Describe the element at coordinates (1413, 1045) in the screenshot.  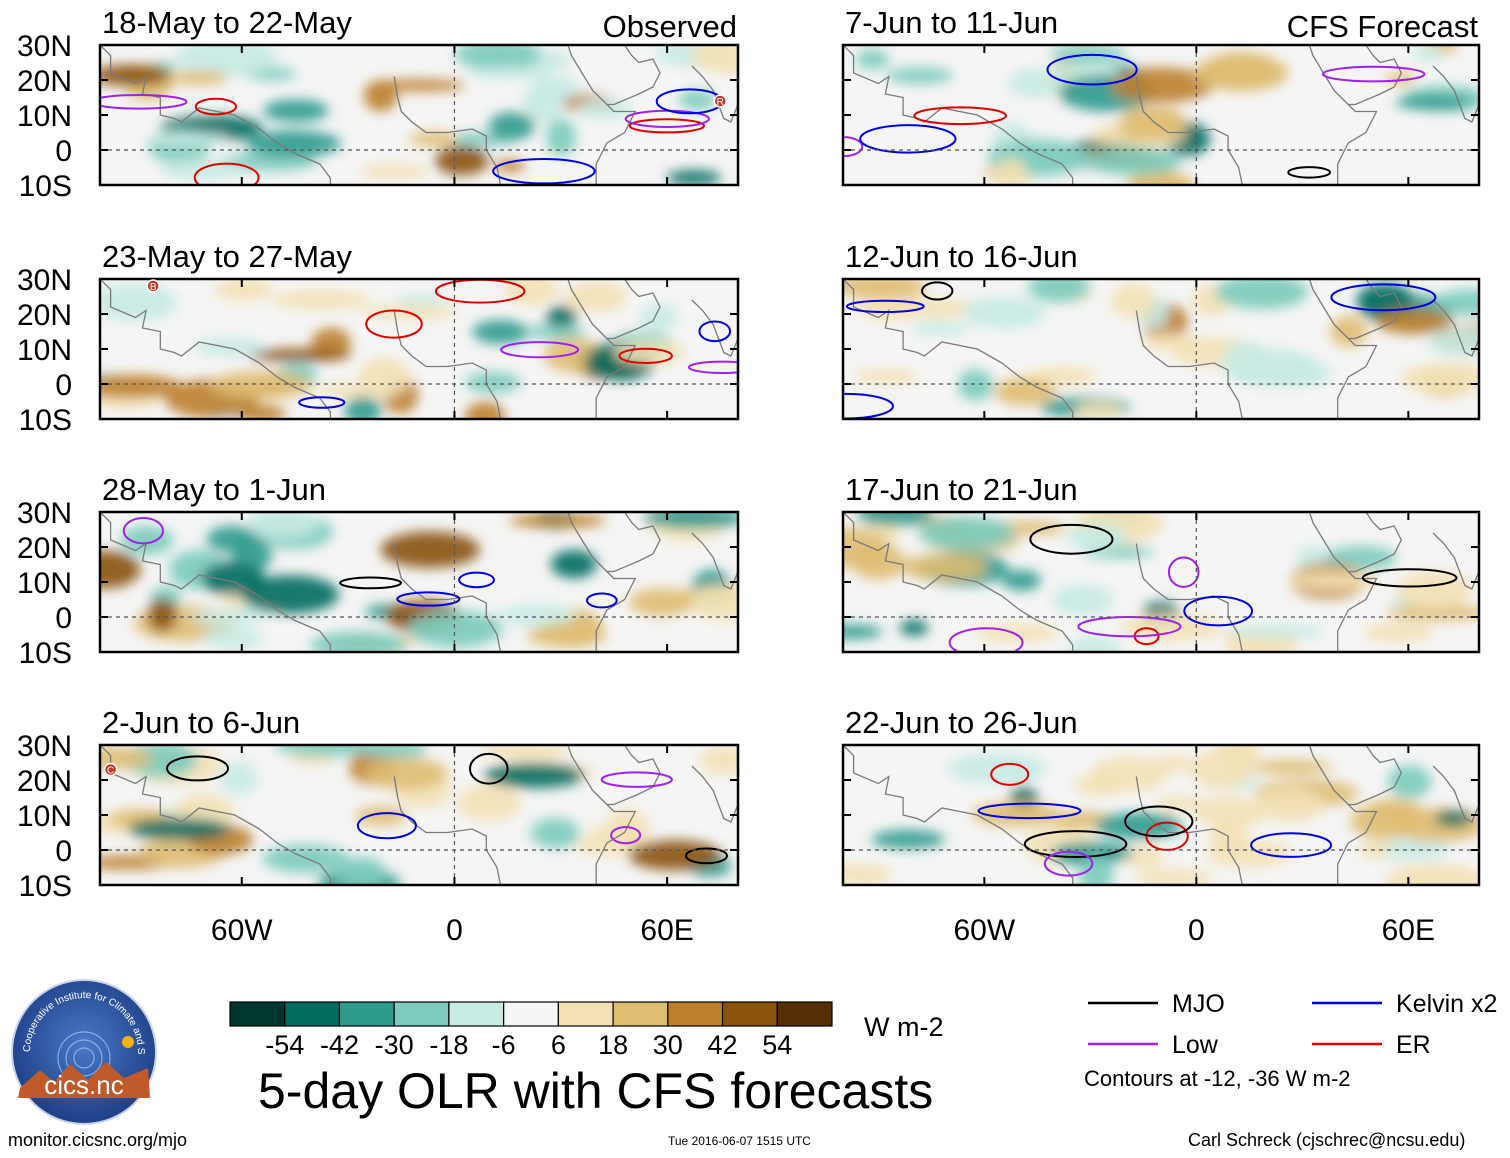
I see `legend-label: ER` at that location.